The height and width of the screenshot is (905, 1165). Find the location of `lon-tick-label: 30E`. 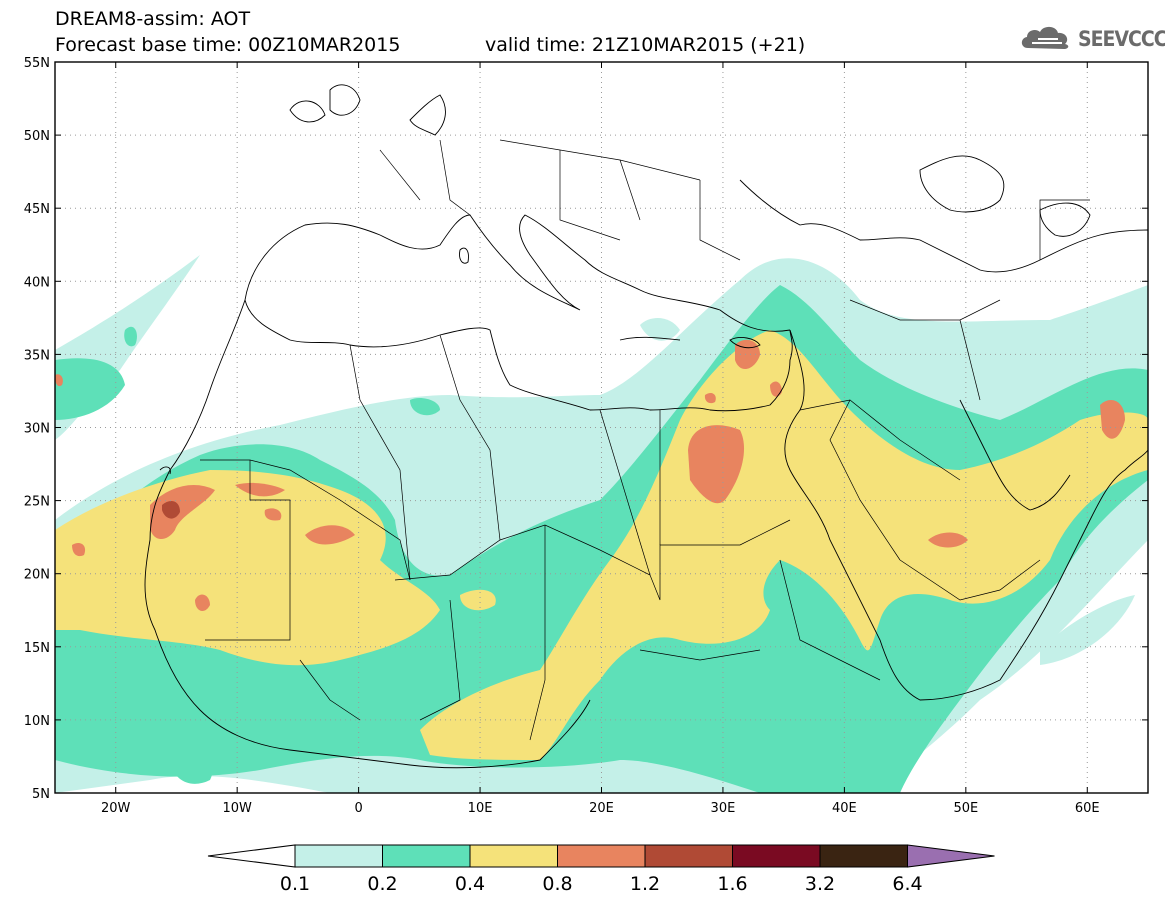

lon-tick-label: 30E is located at coordinates (723, 808).